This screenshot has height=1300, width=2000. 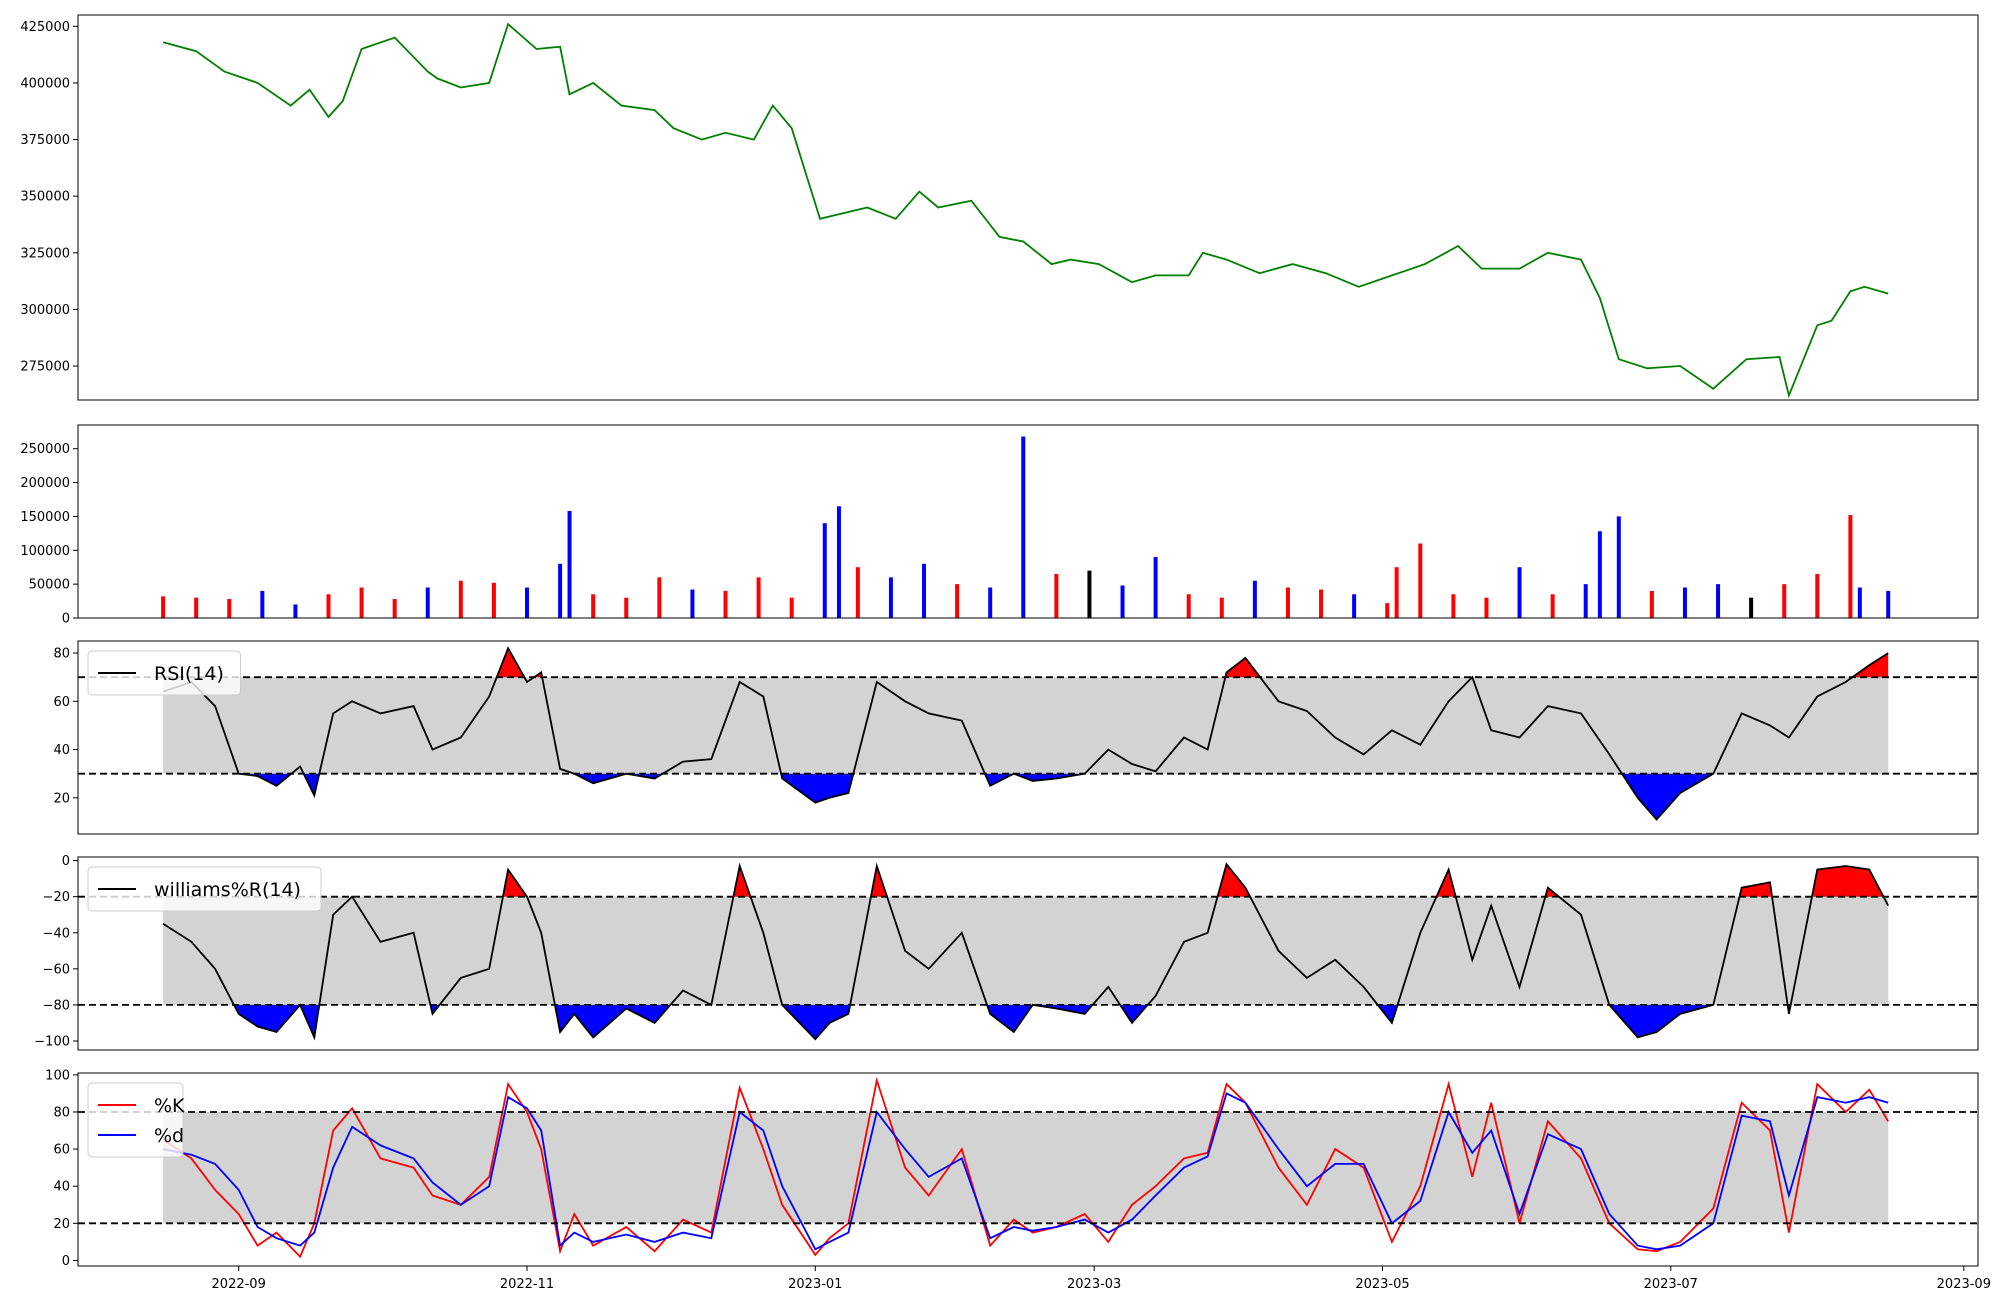 I want to click on d-line, so click(x=1025, y=1171).